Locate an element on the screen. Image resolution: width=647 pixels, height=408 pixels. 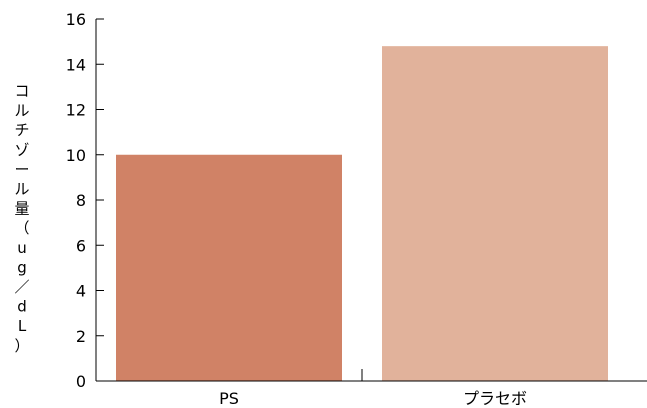
y-tick-label: 16 is located at coordinates (76, 19).